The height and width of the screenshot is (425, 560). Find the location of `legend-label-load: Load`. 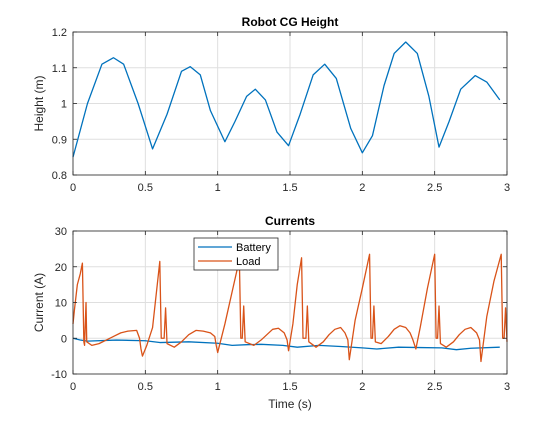

legend-label-load: Load is located at coordinates (248, 262).